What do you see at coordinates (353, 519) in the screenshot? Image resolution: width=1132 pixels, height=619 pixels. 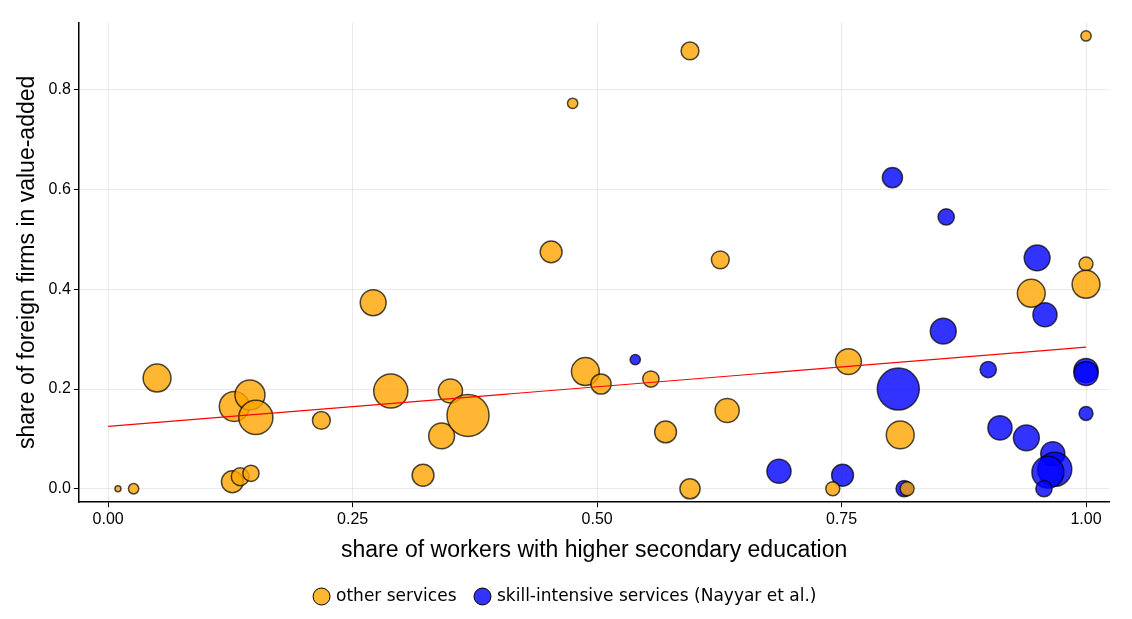 I see `x-tick-label: 0.25` at bounding box center [353, 519].